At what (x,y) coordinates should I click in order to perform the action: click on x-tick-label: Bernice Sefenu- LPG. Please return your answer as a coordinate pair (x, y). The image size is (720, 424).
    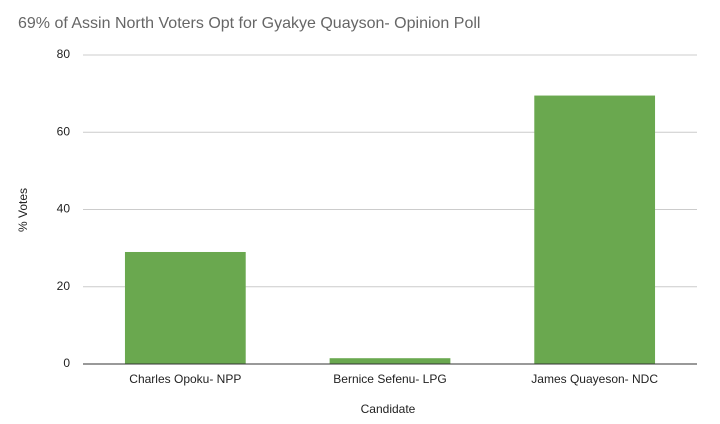
    Looking at the image, I should click on (389, 379).